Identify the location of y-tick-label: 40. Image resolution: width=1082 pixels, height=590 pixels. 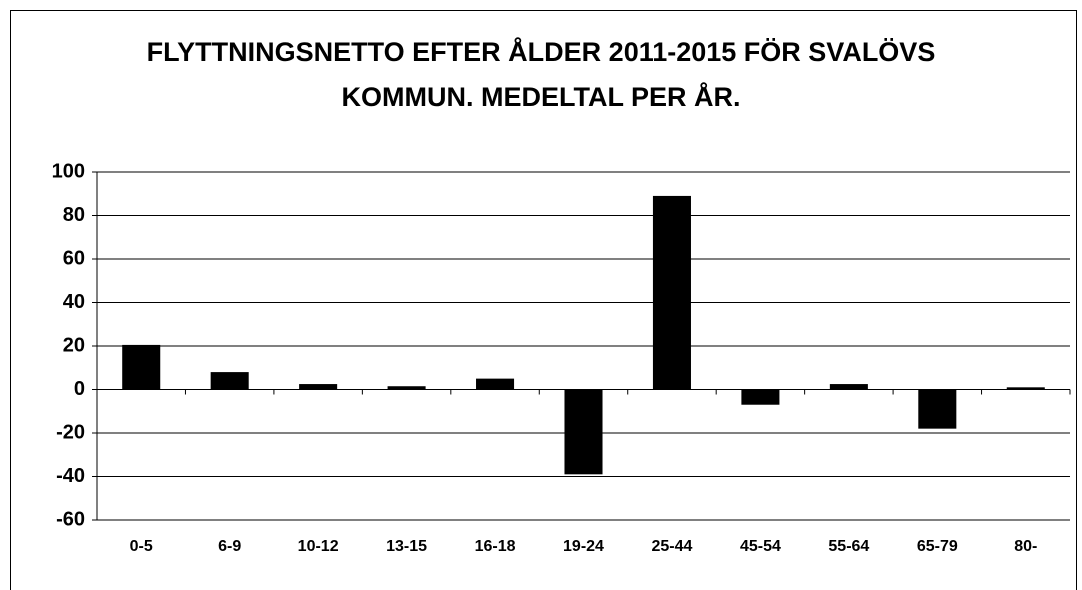
(74, 302).